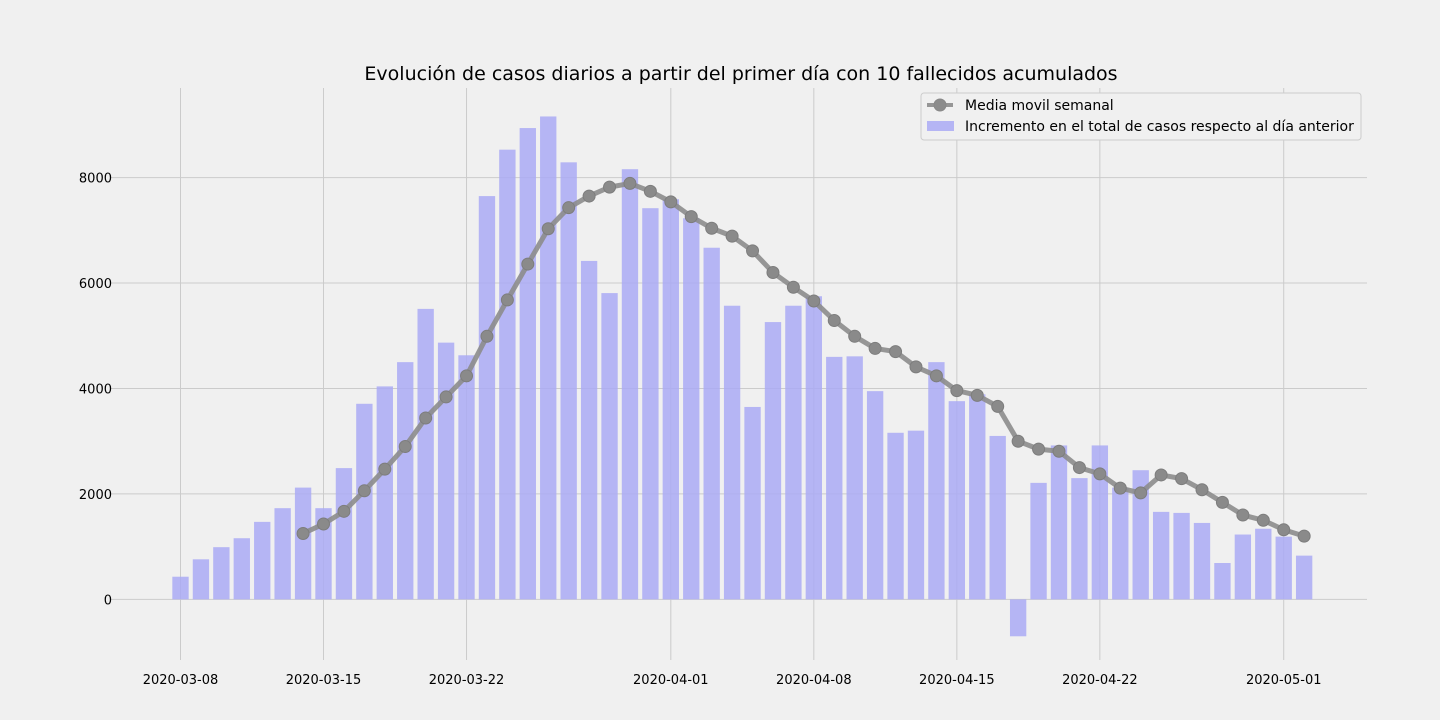  Describe the element at coordinates (1284, 680) in the screenshot. I see `x-tick-label: 2020-05-01` at that location.